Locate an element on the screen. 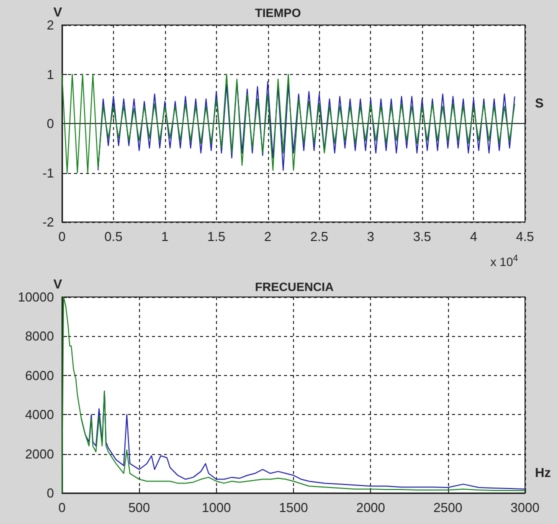 Image resolution: width=558 pixels, height=524 pixels. x-tick-label: 2 is located at coordinates (268, 236).